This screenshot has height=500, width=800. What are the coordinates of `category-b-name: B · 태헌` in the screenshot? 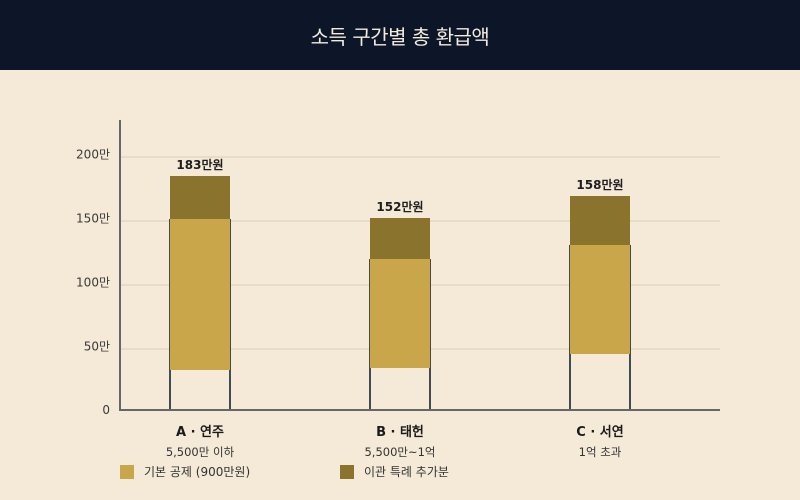 It's located at (400, 432).